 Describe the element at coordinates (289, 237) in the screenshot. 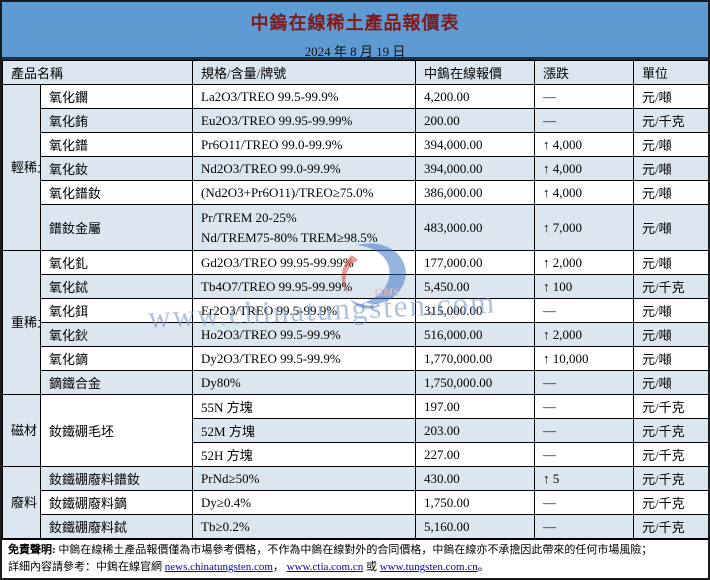

I see `spec-line-2: Nd/TREM75-80% TREM≥98.5%` at that location.